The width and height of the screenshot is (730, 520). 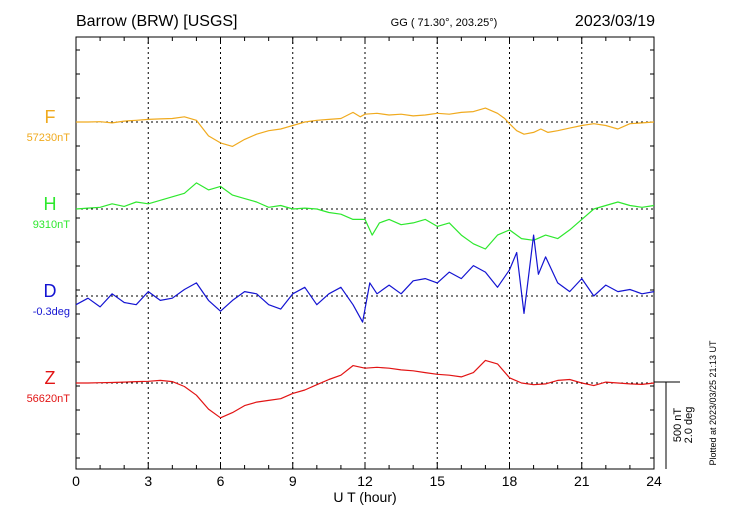 I want to click on scale-bar-nt-label: 500 nT, so click(x=678, y=425).